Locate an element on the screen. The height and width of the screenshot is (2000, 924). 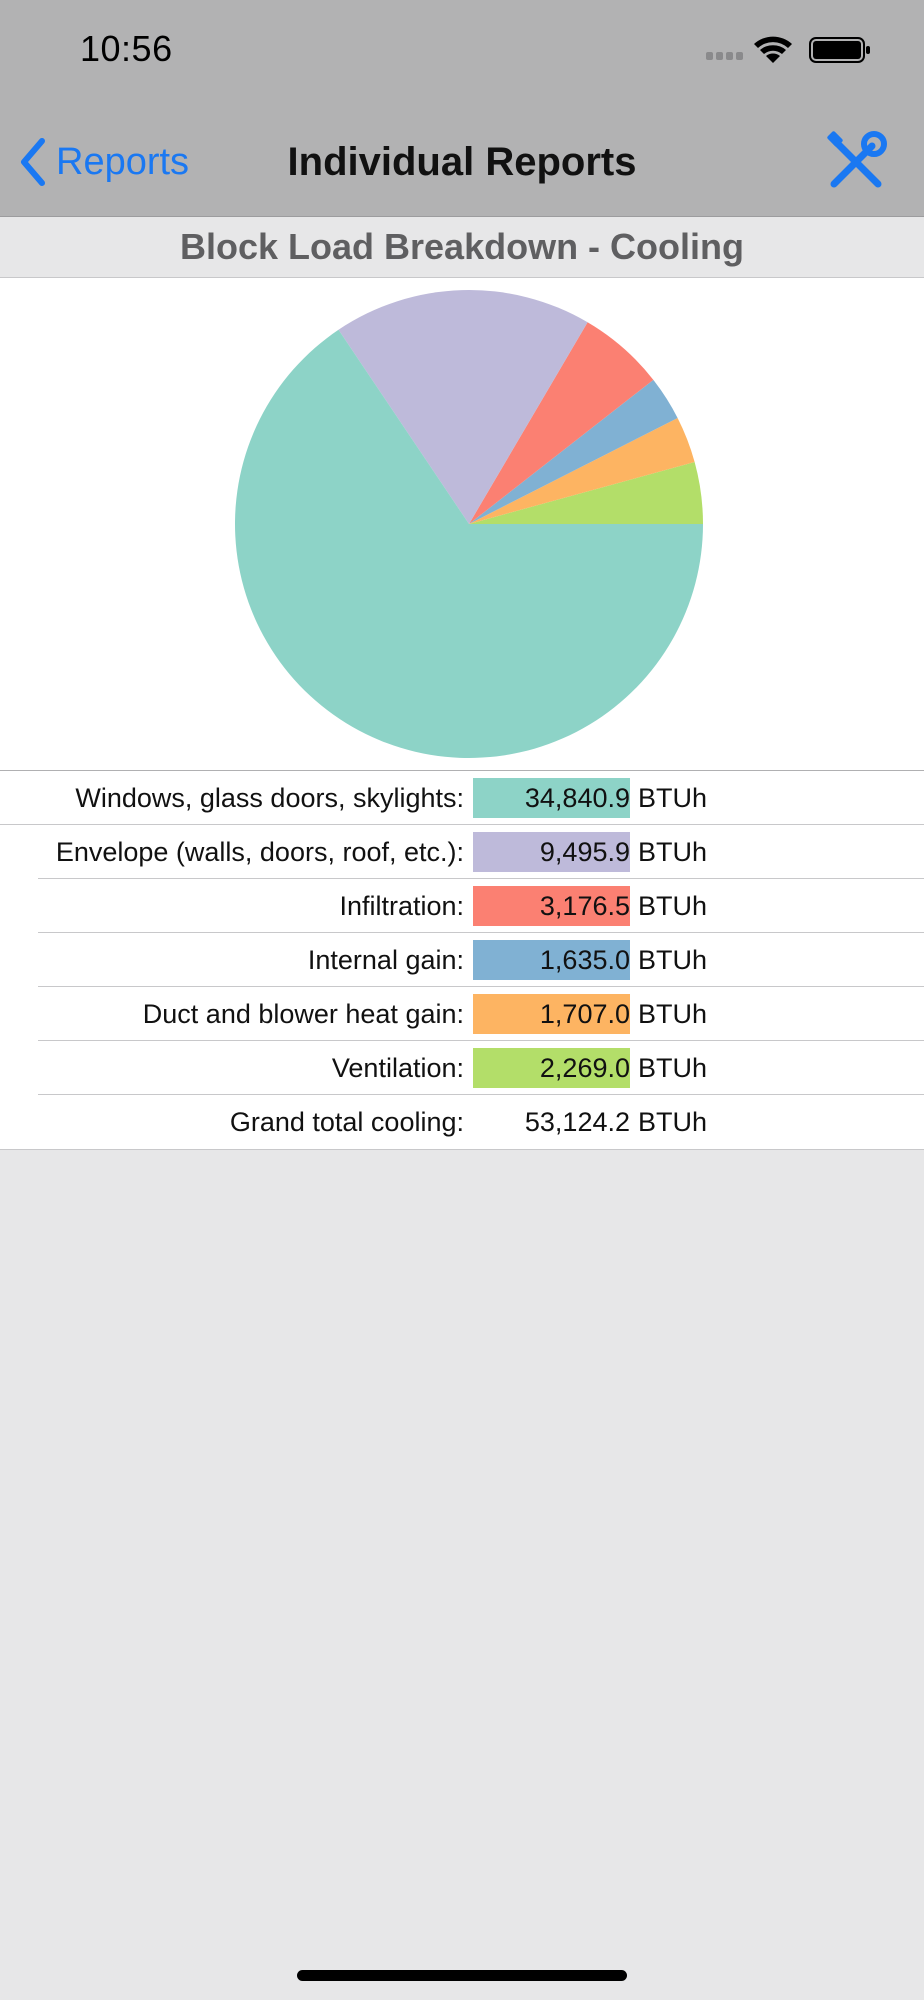
row-label: Internal gain: is located at coordinates (385, 960).